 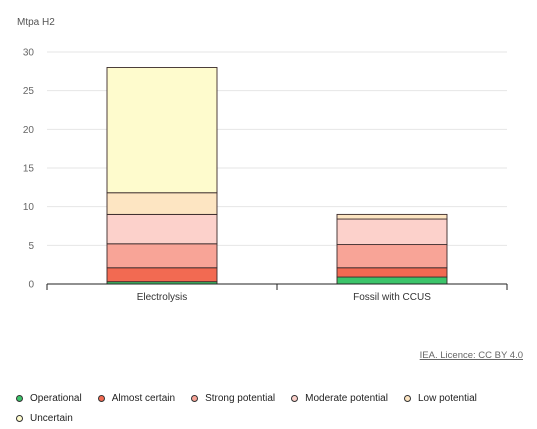 What do you see at coordinates (51, 418) in the screenshot?
I see `legend-label: Uncertain` at bounding box center [51, 418].